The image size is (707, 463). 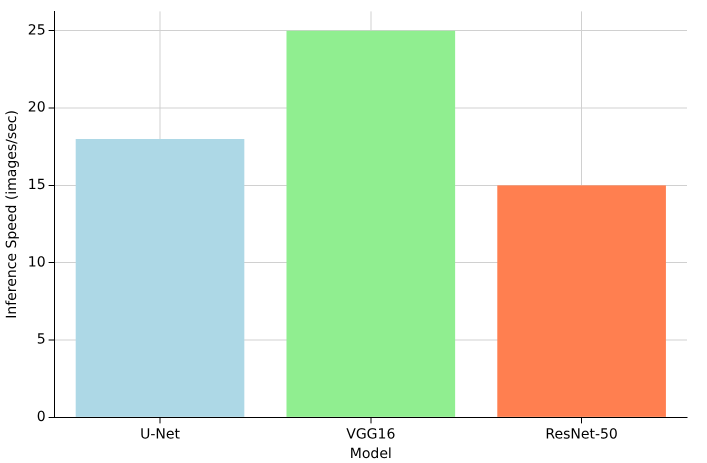 What do you see at coordinates (371, 454) in the screenshot?
I see `x-axis-title: Model` at bounding box center [371, 454].